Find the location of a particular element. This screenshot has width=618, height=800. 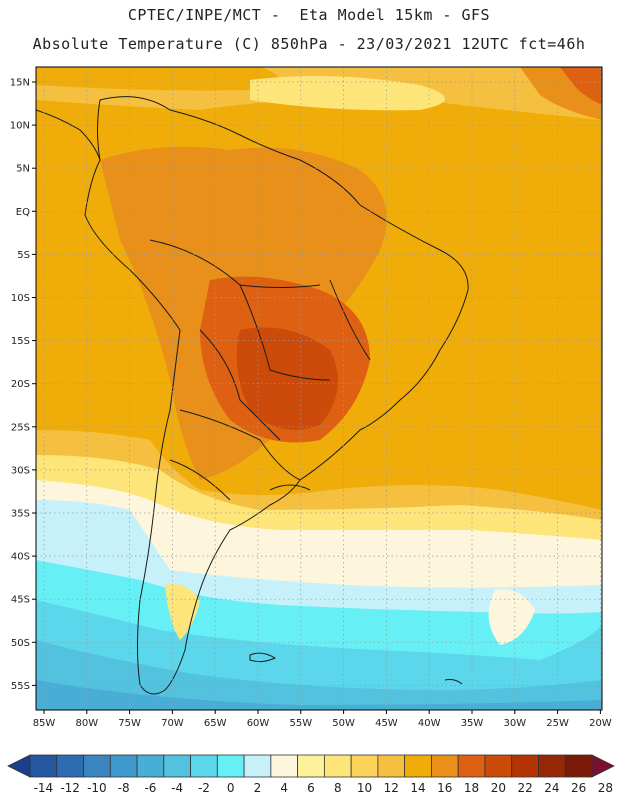

lat-label: 5S is located at coordinates (23, 255).